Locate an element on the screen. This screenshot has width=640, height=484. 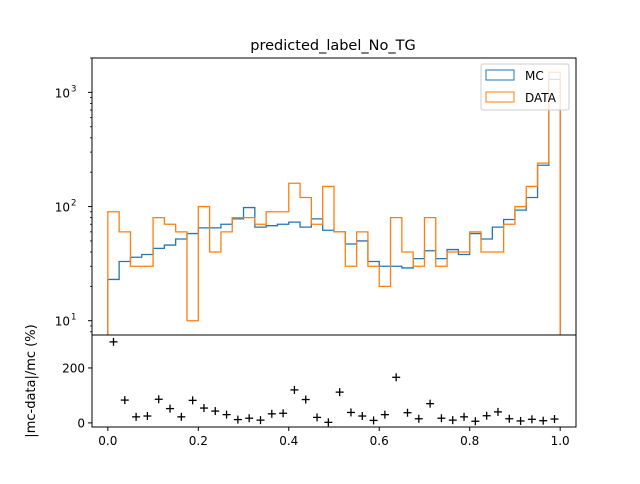
ratio-points-group is located at coordinates (334, 382).